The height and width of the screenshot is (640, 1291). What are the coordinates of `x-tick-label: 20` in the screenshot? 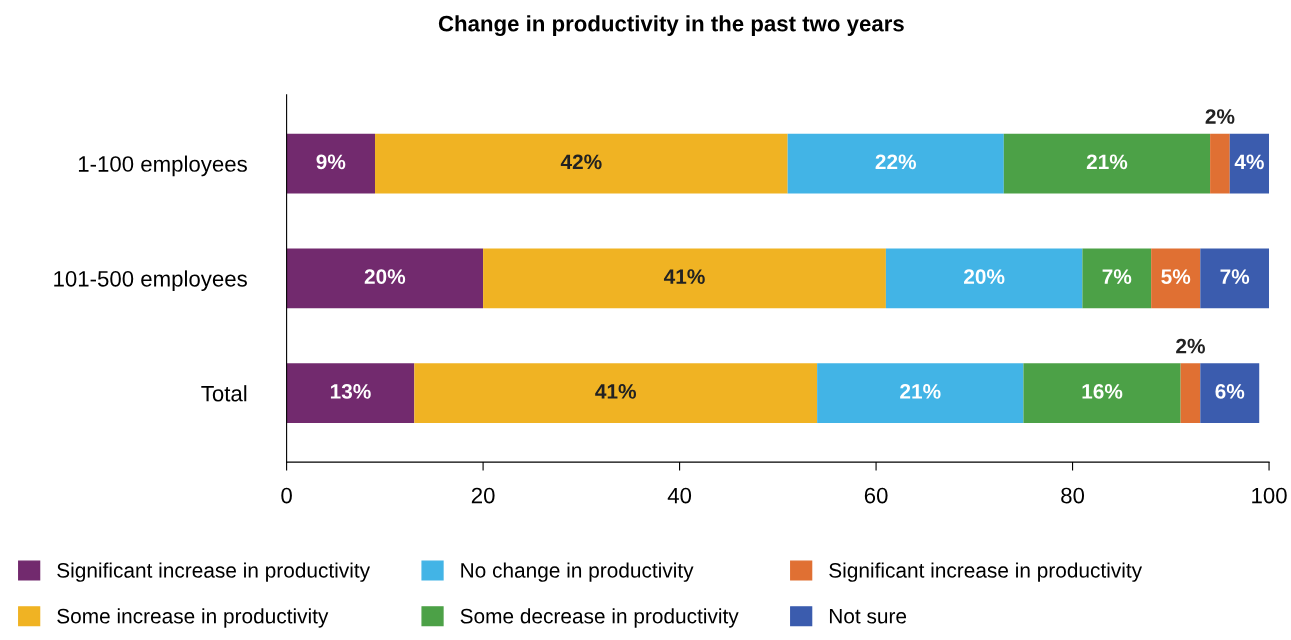 It's located at (483, 495).